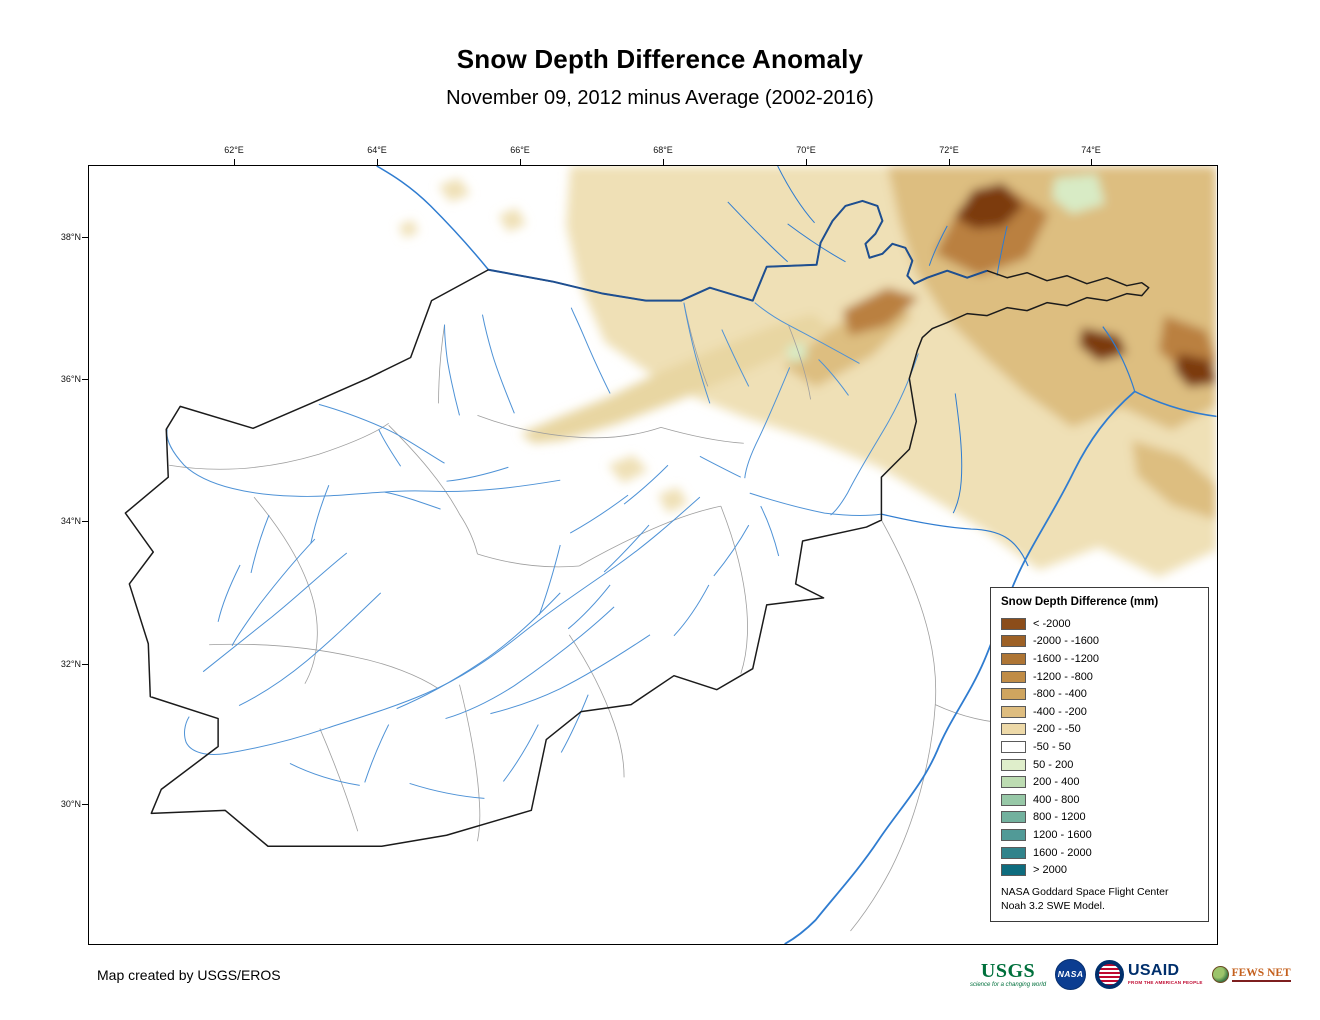 The width and height of the screenshot is (1320, 1020). Describe the element at coordinates (1008, 970) in the screenshot. I see `usgs-logo-text: USGS` at that location.